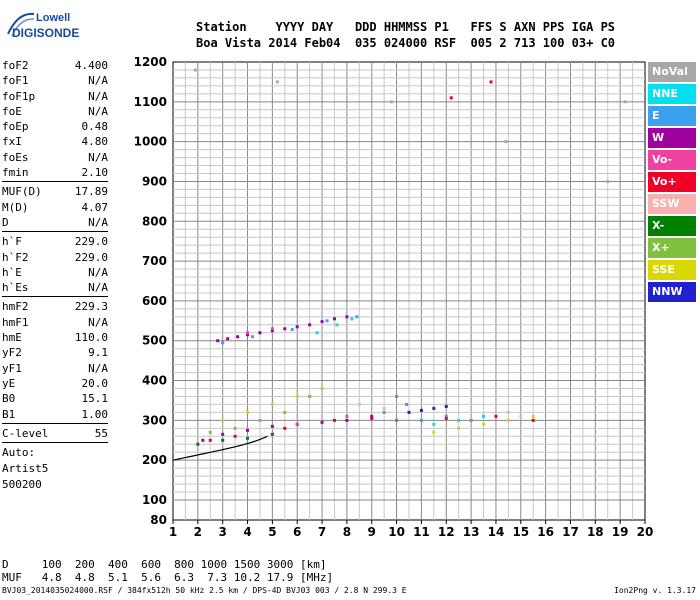 The image size is (700, 600). What do you see at coordinates (173, 532) in the screenshot?
I see `x-tick-label: 1` at bounding box center [173, 532].